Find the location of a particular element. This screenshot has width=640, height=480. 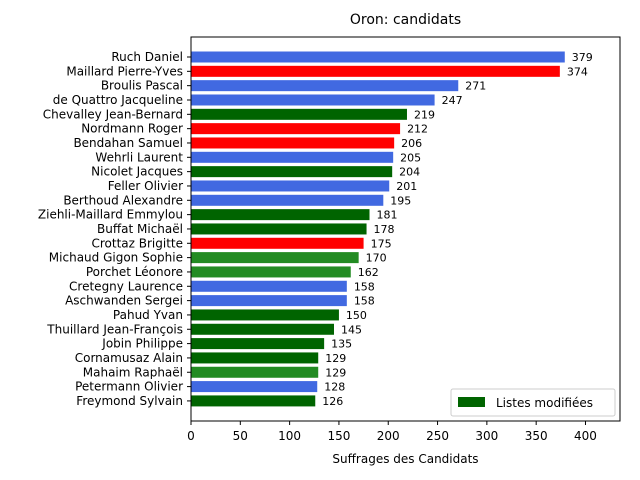

data-label: 212 is located at coordinates (417, 129).